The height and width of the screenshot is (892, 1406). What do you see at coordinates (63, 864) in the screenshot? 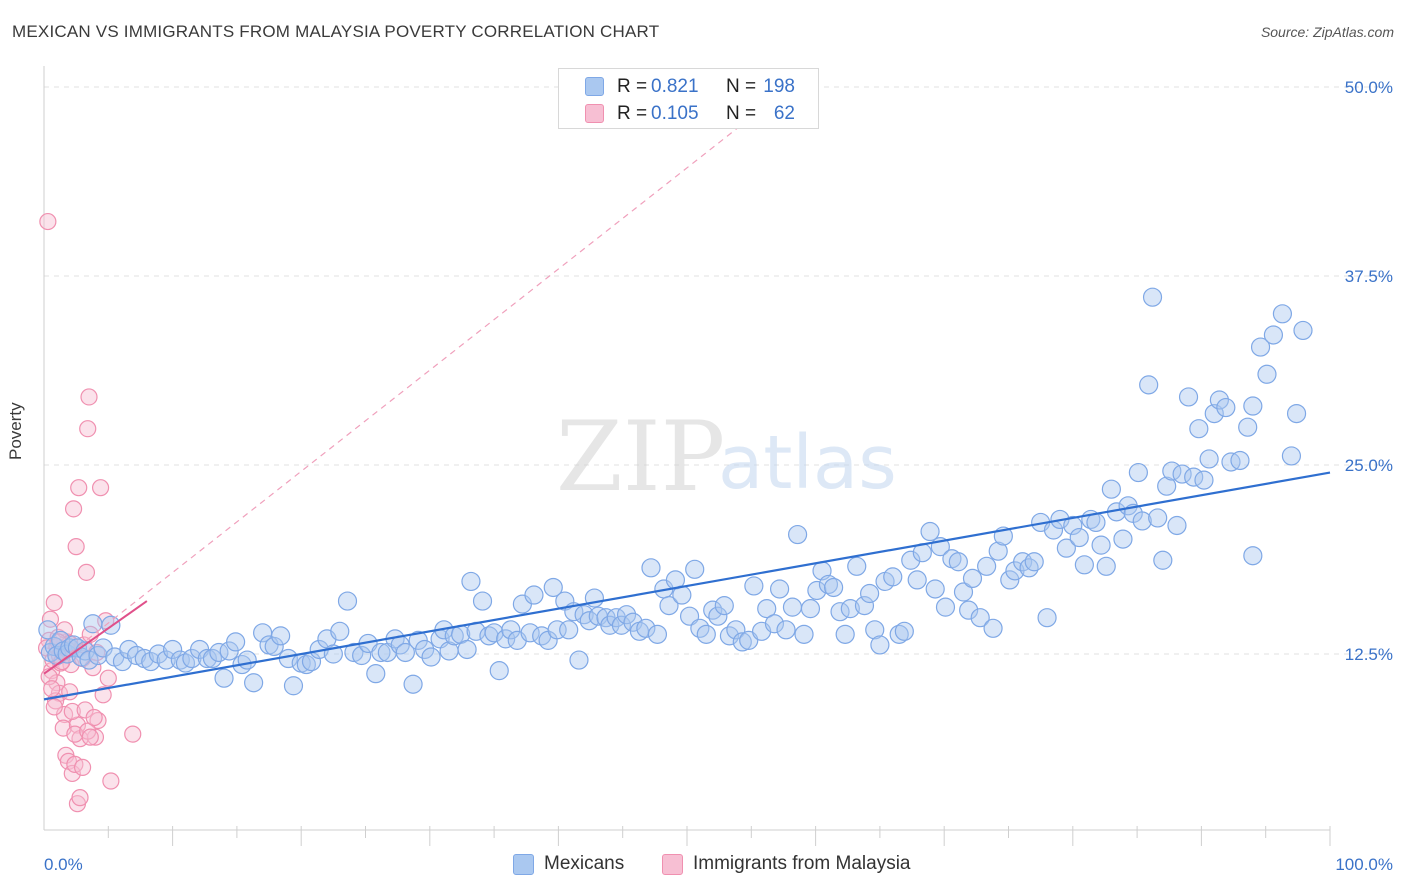
I see `x-tick-min: 0.0%` at bounding box center [63, 864].